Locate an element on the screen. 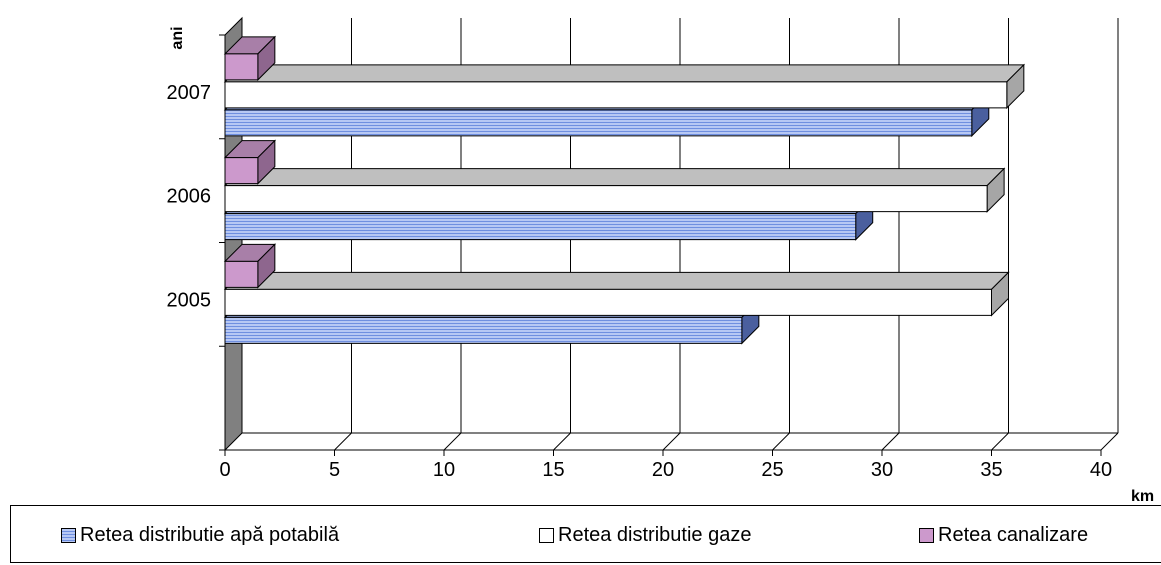  legend-item-sewer: Retea canalizare is located at coordinates (1003, 535).